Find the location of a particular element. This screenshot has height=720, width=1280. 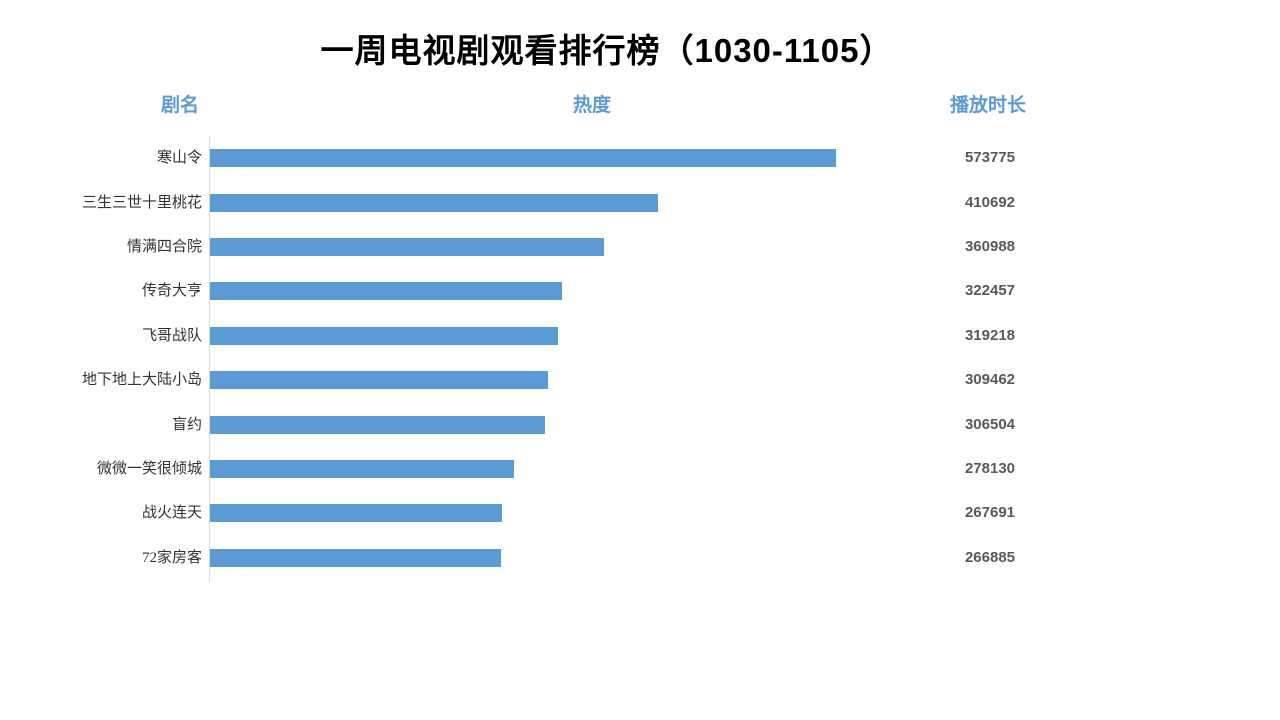

chart-title: 一周电视剧观看排行榜（1030-1105） is located at coordinates (607, 50).